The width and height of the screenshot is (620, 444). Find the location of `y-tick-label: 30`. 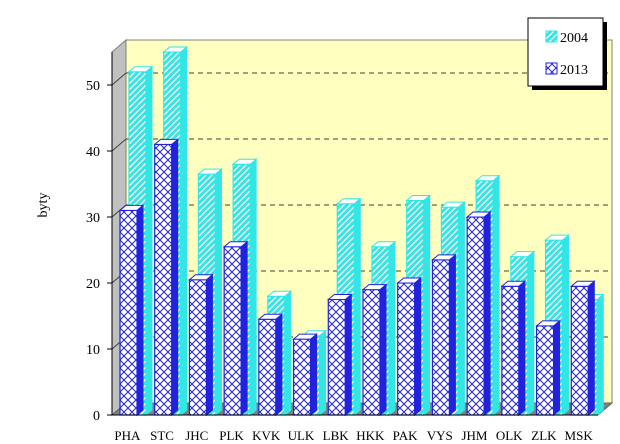

y-tick-label: 30 is located at coordinates (93, 218).